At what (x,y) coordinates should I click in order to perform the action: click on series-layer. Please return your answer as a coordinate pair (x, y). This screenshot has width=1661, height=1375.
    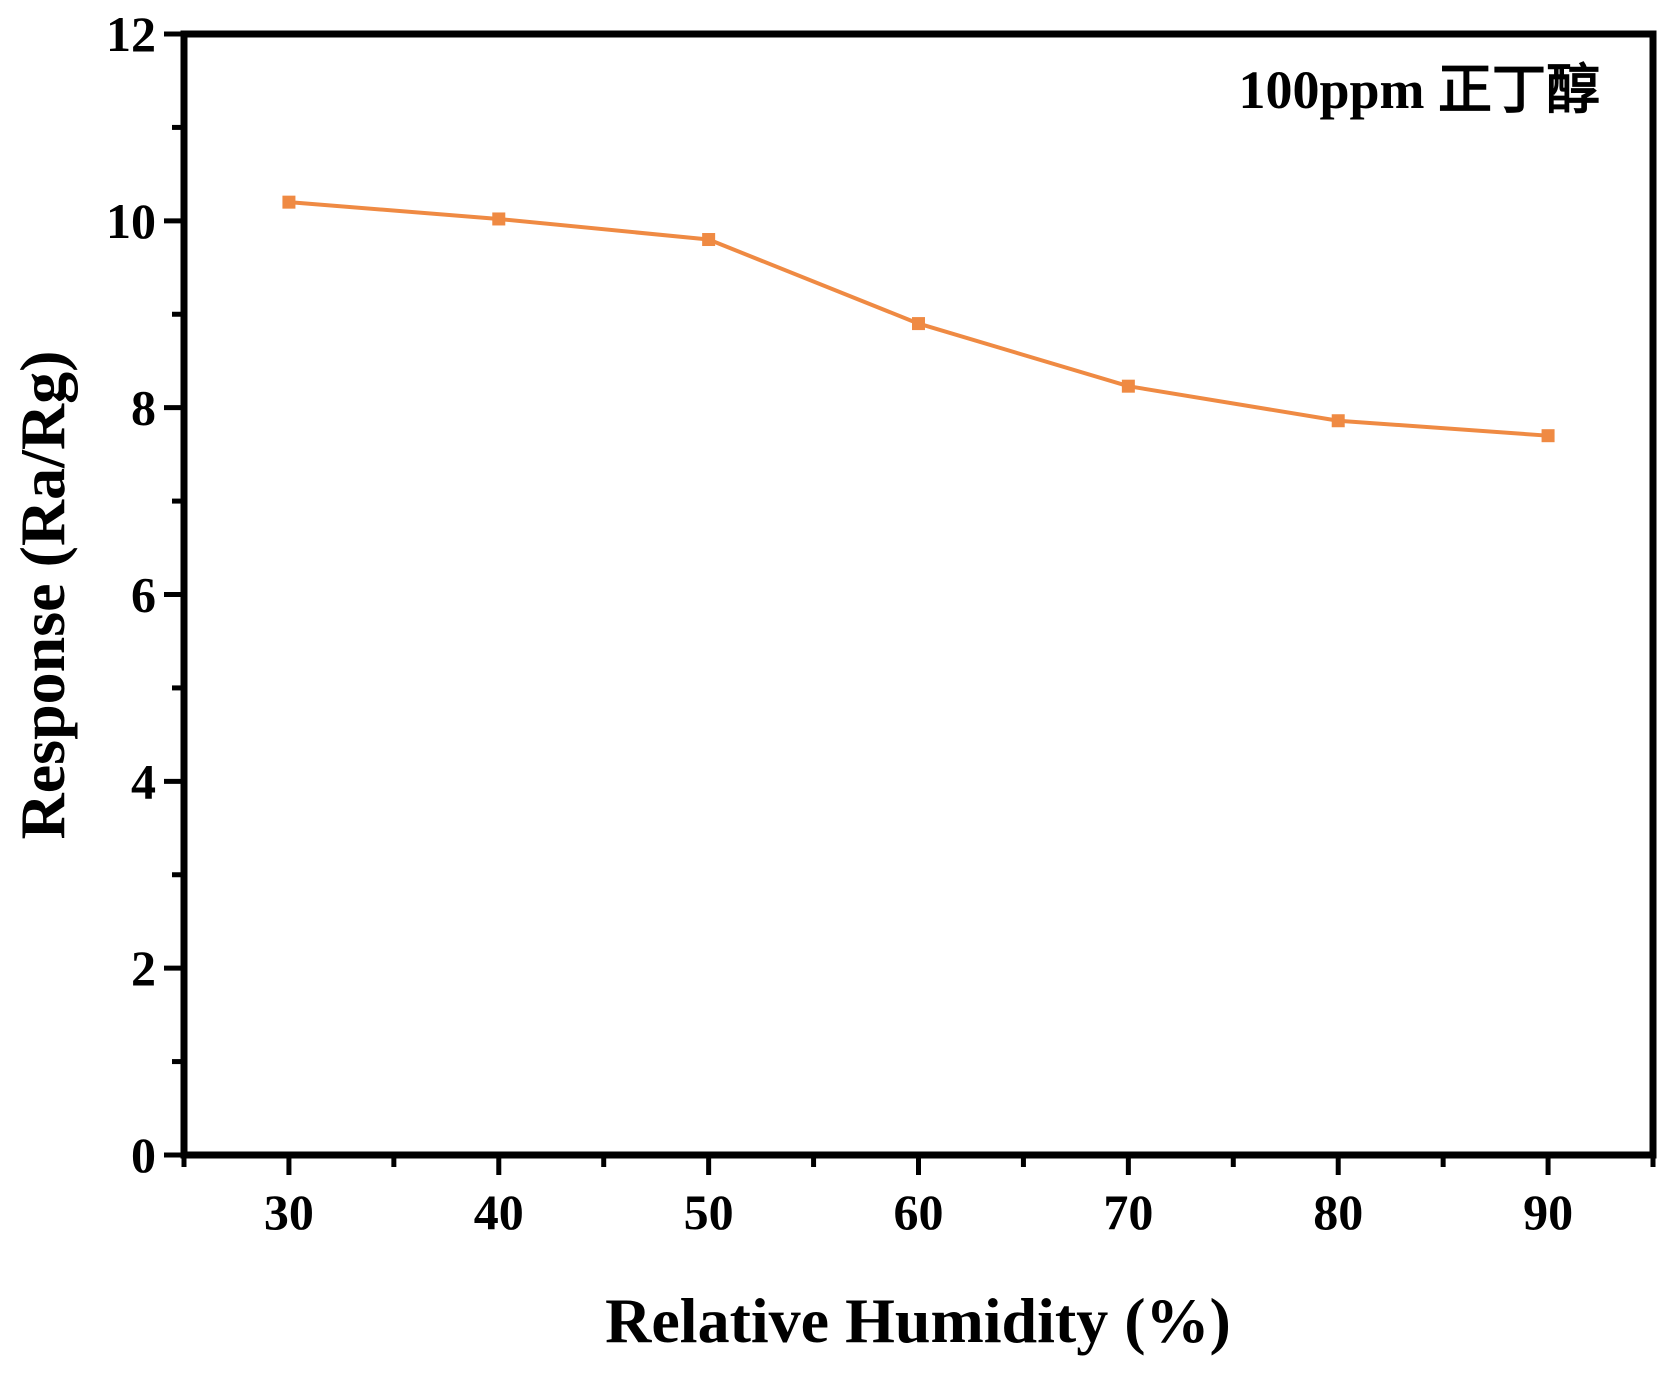
    Looking at the image, I should click on (918, 319).